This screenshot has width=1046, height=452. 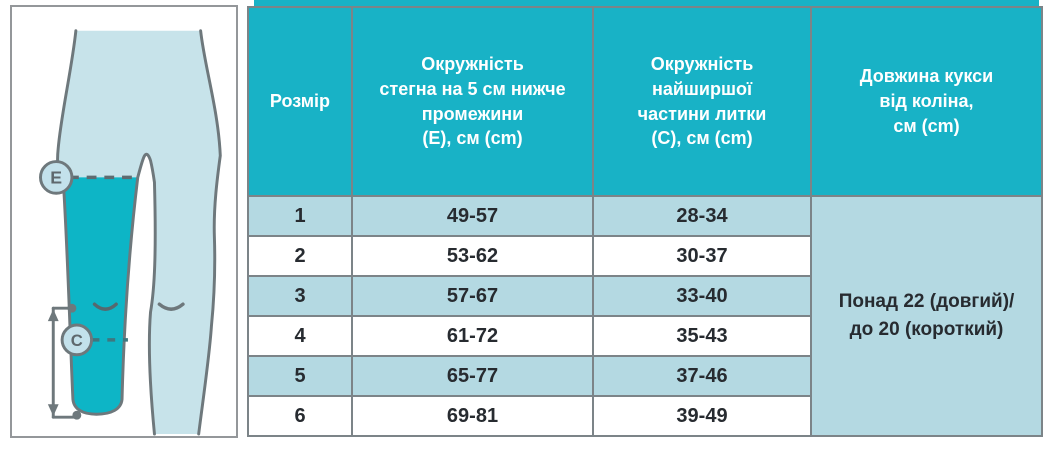 I want to click on thigh-cell: 65-77, so click(x=472, y=376).